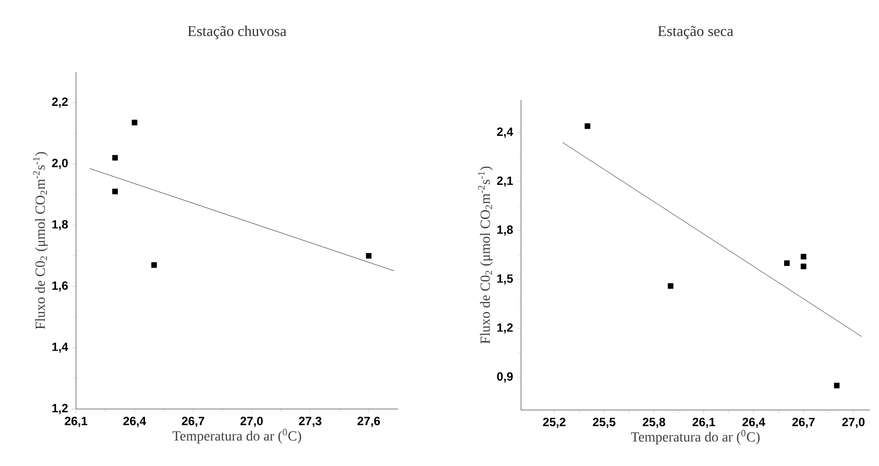 This screenshot has width=879, height=466. Describe the element at coordinates (310, 421) in the screenshot. I see `x-tick-label: 27,3` at that location.